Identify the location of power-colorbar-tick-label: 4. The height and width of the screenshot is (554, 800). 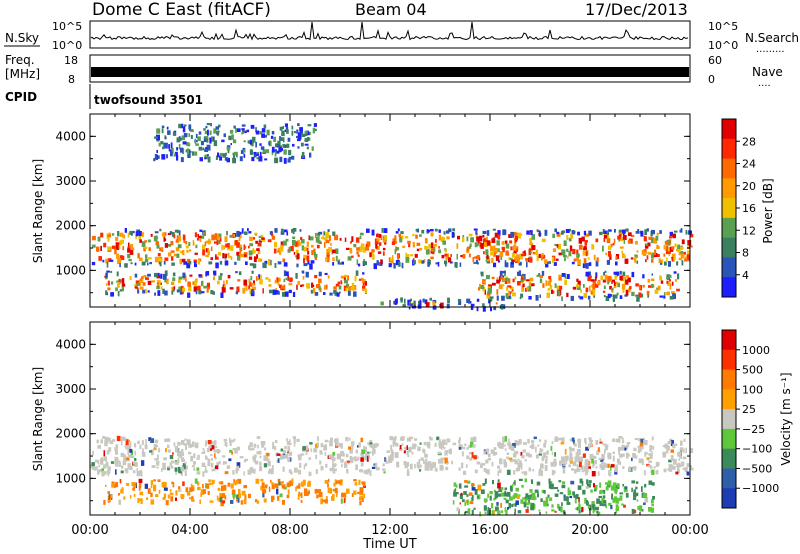
(745, 275).